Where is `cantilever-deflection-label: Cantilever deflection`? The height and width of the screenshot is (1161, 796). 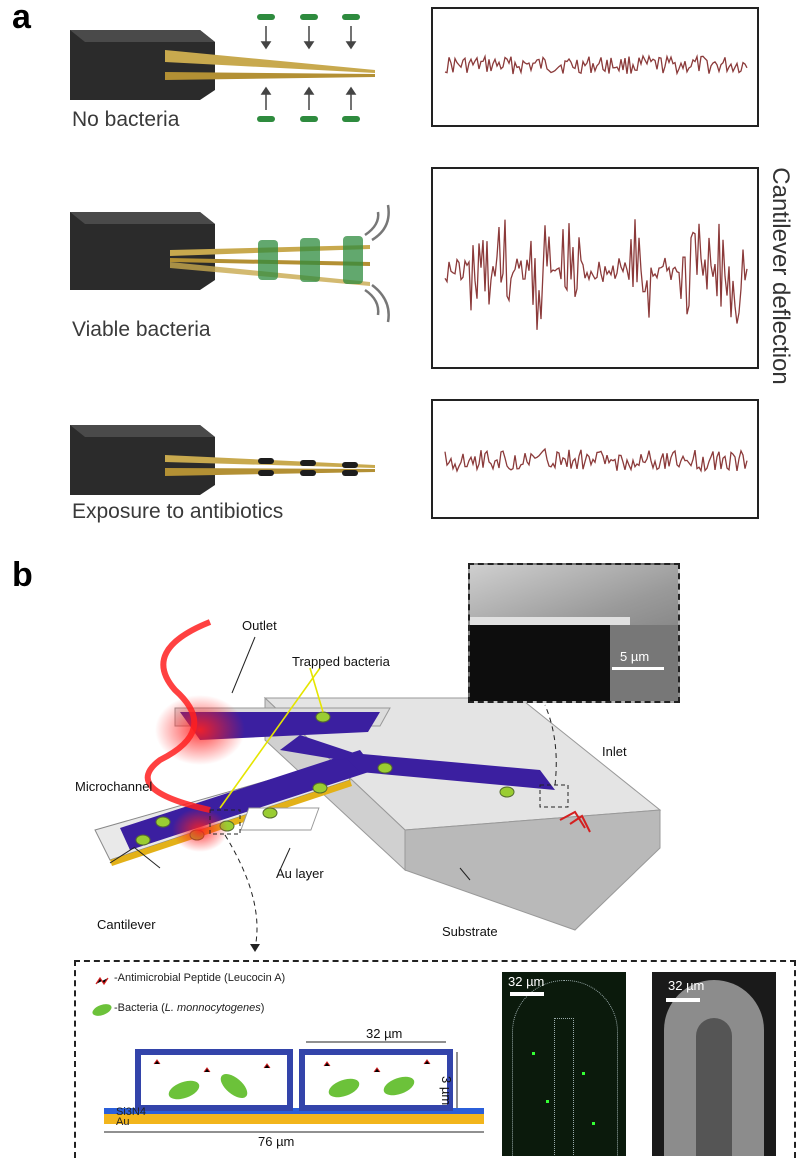
cantilever-deflection-label: Cantilever deflection is located at coordinates (780, 276).